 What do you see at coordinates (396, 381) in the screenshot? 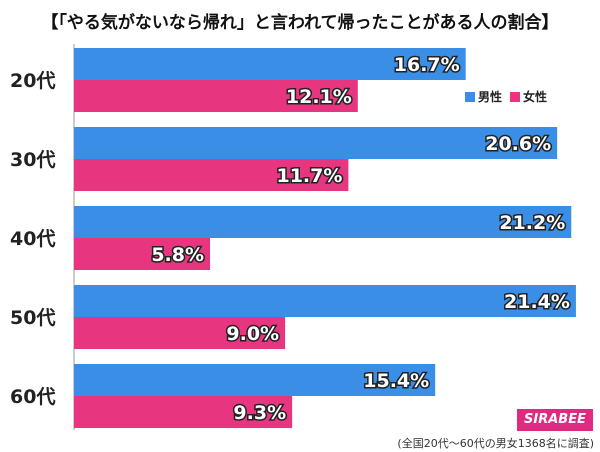
I see `value-label-male: 15.4%` at bounding box center [396, 381].